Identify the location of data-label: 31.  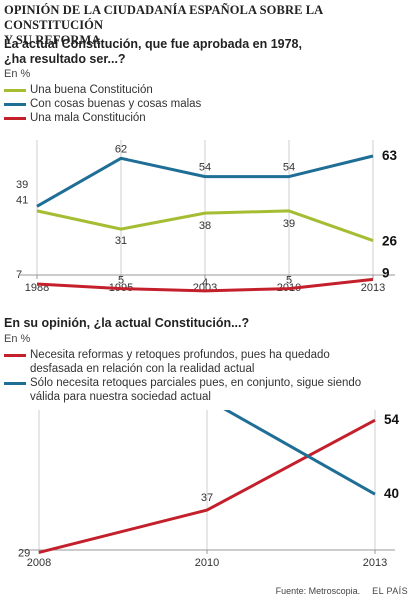
(121, 241).